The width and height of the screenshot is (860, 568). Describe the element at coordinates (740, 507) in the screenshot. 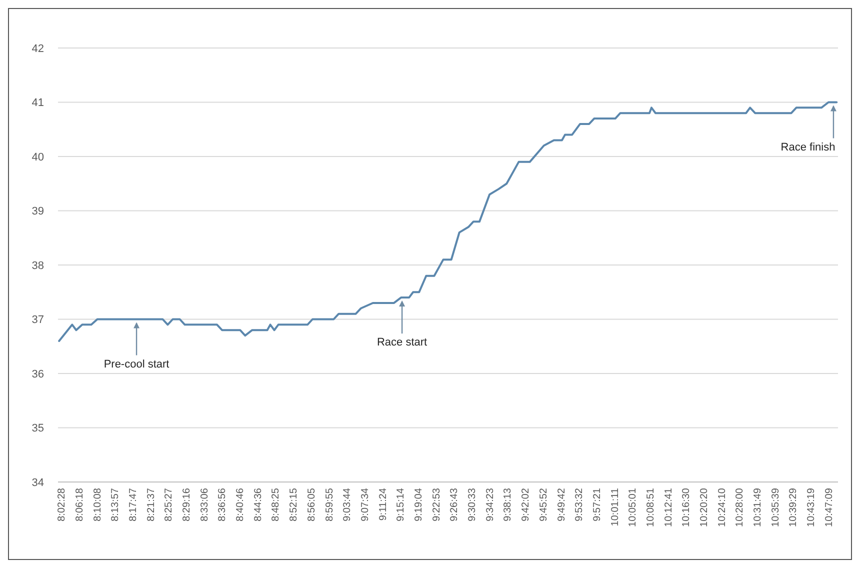

I see `x-tick-label: 10:28:00` at that location.